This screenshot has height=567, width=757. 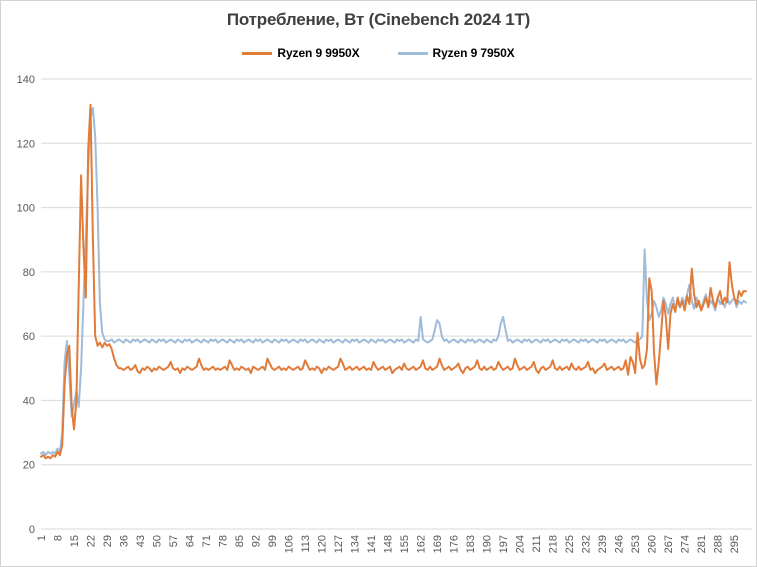 I want to click on x-tick-label: 204, so click(x=521, y=544).